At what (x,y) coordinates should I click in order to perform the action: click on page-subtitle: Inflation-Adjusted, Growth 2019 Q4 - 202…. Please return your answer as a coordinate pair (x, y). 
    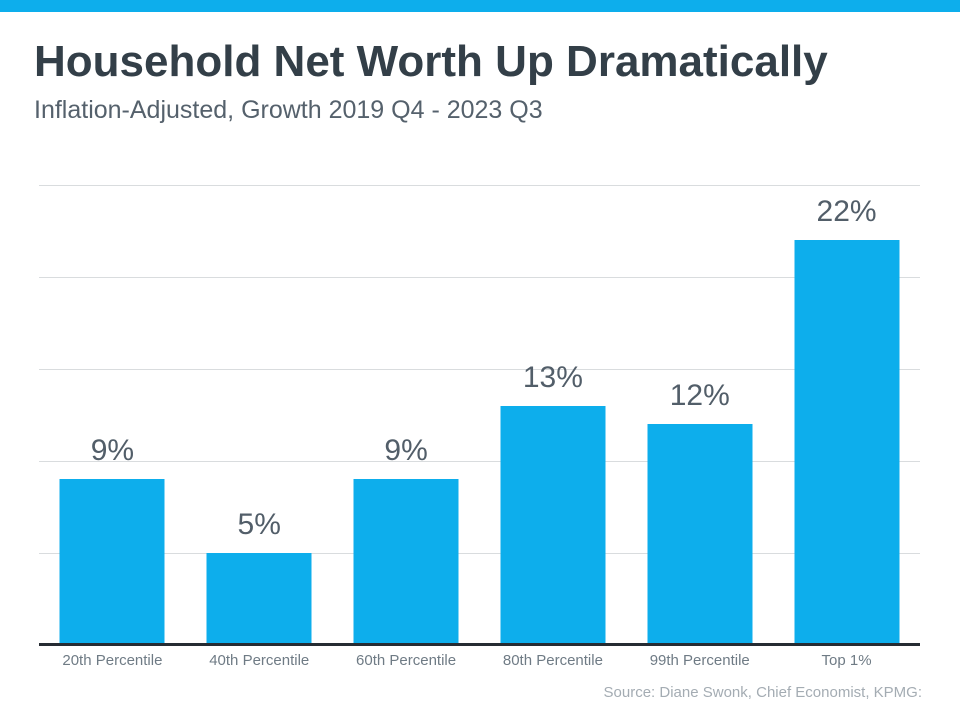
    Looking at the image, I should click on (288, 110).